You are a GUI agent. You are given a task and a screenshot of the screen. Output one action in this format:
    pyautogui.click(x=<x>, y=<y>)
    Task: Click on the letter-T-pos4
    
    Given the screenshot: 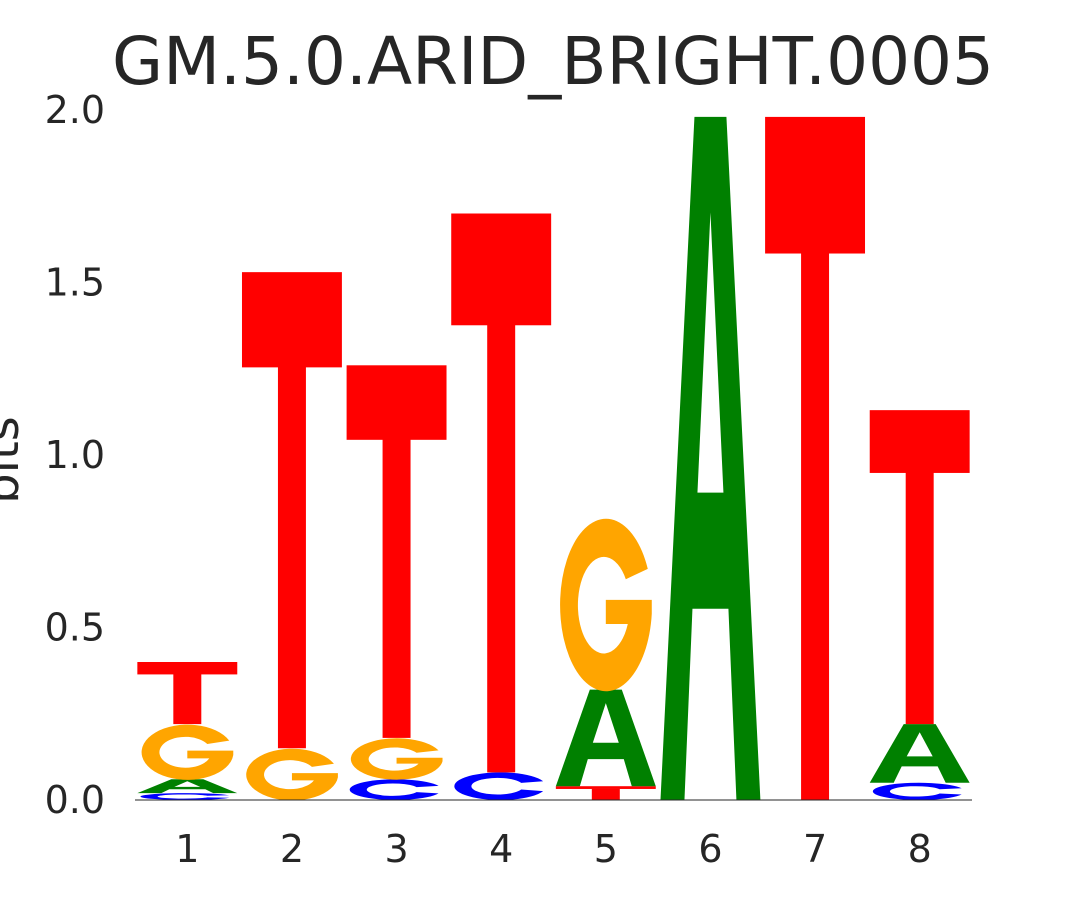 What is the action you would take?
    pyautogui.click(x=501, y=493)
    